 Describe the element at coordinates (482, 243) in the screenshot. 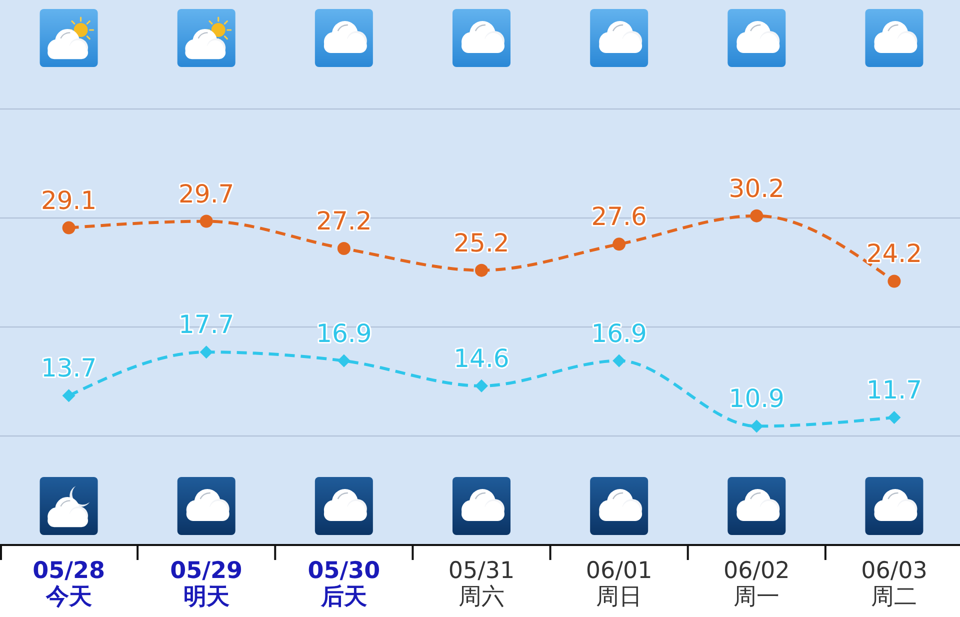

I see `data-label: 25.2` at that location.